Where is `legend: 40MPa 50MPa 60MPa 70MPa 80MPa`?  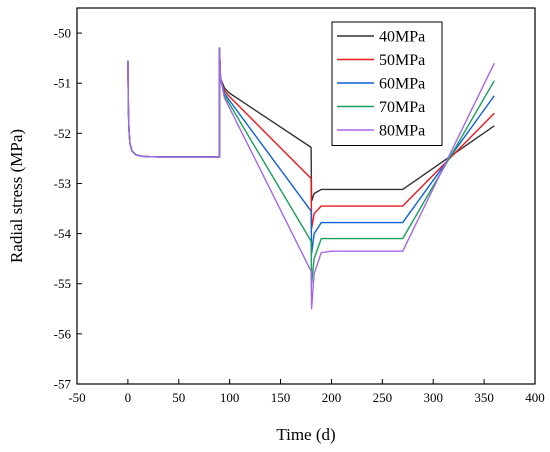
legend: 40MPa 50MPa 60MPa 70MPa 80MPa is located at coordinates (387, 83).